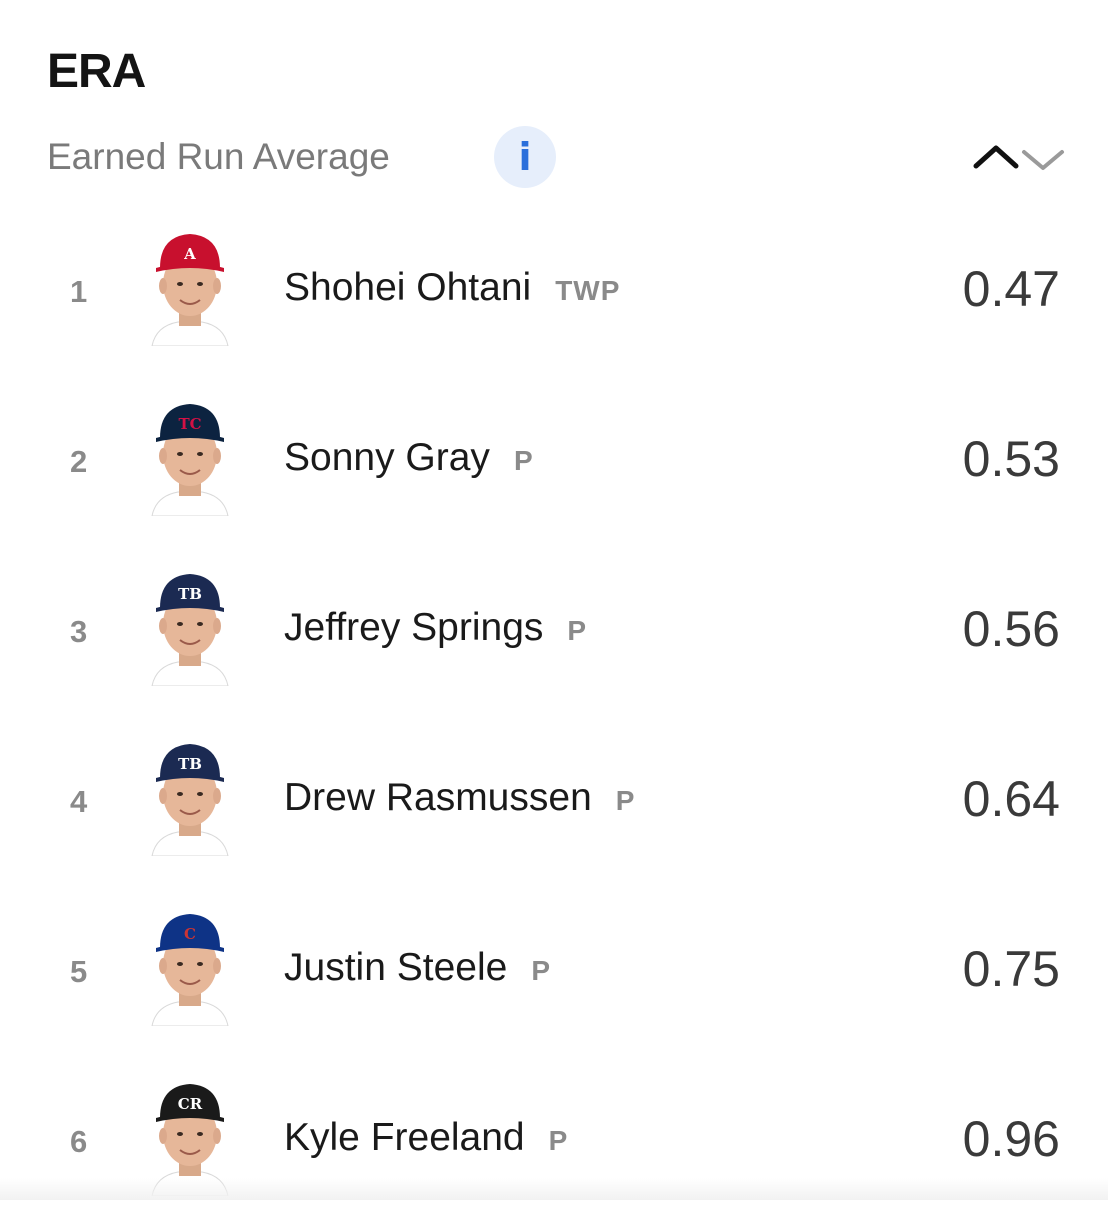 The image size is (1108, 1228). Describe the element at coordinates (1043, 160) in the screenshot. I see `sort-descending-icon` at that location.